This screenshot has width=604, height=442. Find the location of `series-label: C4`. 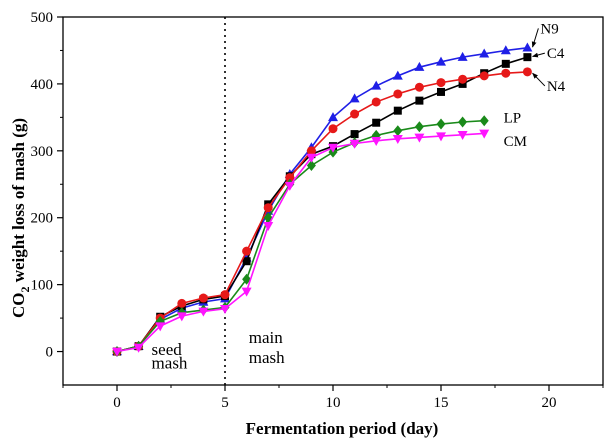

series-label: C4 is located at coordinates (556, 54).